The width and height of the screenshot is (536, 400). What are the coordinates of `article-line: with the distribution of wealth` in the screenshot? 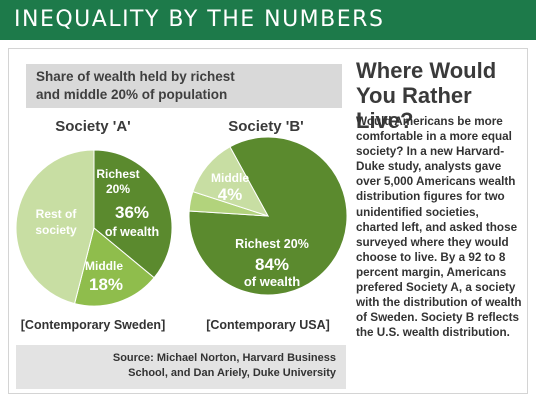 It's located at (439, 303).